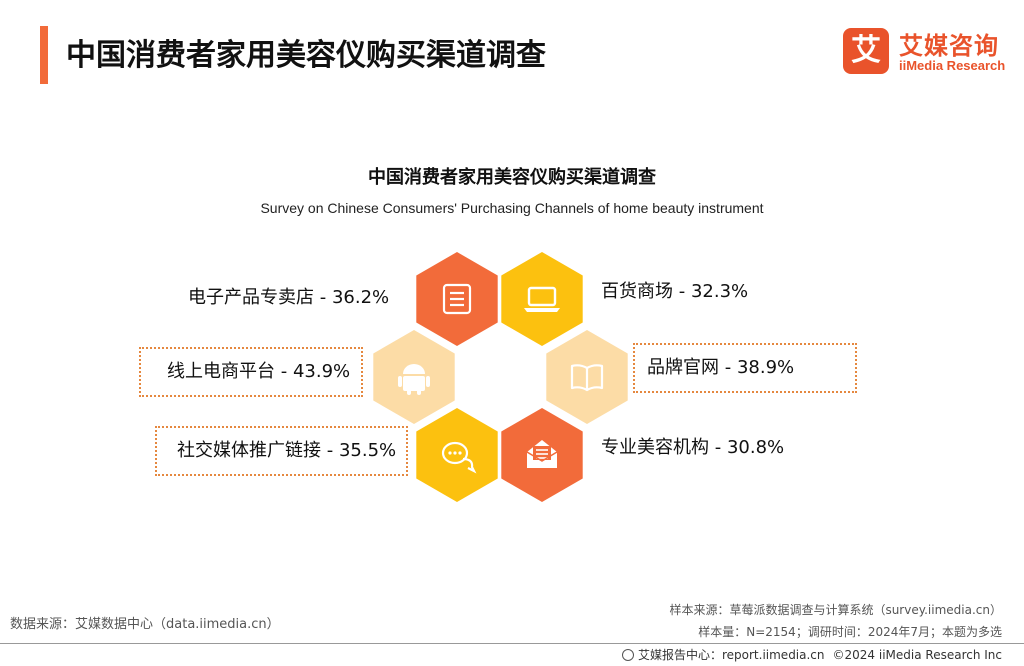 Image resolution: width=1024 pixels, height=666 pixels. What do you see at coordinates (850, 632) in the screenshot?
I see `sample-info: 样本量：N=2154；调研时间：2024年7月；本题为多选` at bounding box center [850, 632].